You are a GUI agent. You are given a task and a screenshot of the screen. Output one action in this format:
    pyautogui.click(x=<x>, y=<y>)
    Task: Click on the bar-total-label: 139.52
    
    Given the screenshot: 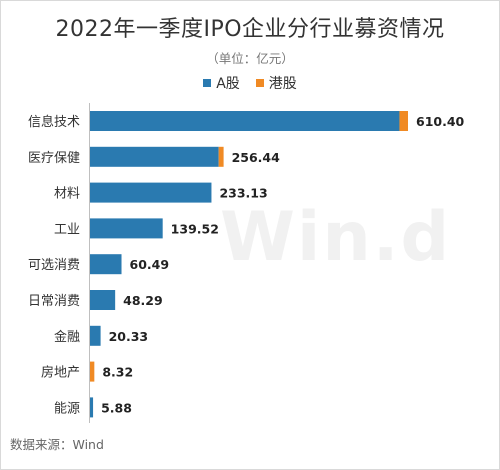 What is the action you would take?
    pyautogui.click(x=195, y=228)
    